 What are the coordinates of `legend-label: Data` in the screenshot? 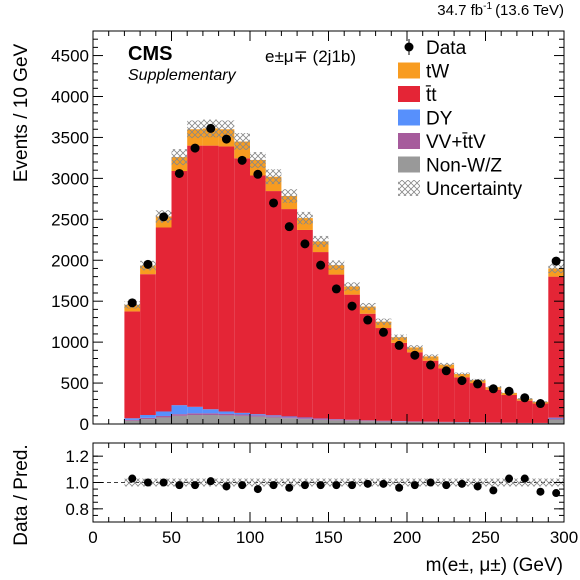 It's located at (446, 48).